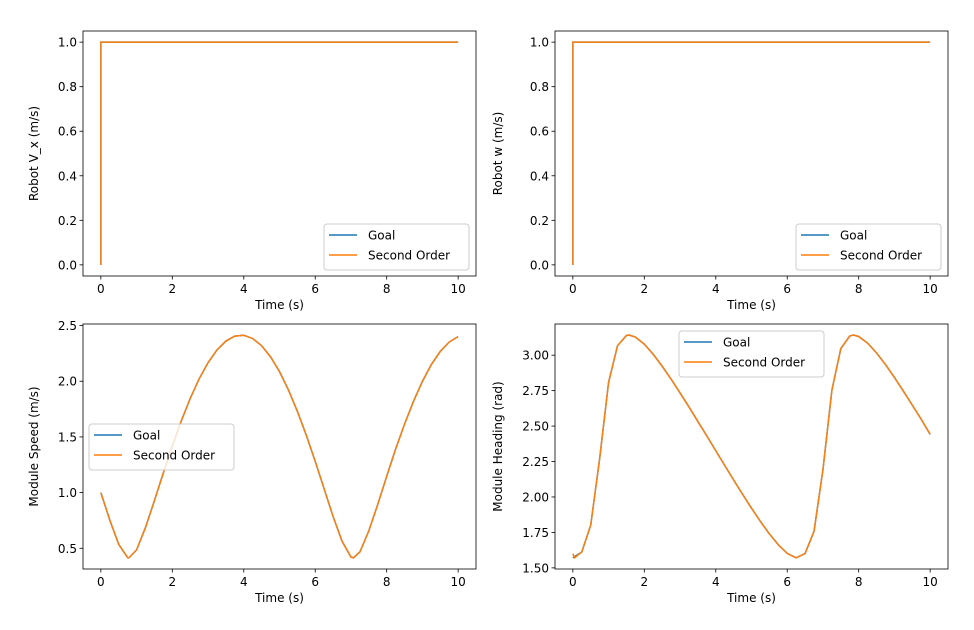 Image resolution: width=974 pixels, height=630 pixels. What do you see at coordinates (498, 154) in the screenshot?
I see `y-axis-label: Robot w (m/s)` at bounding box center [498, 154].